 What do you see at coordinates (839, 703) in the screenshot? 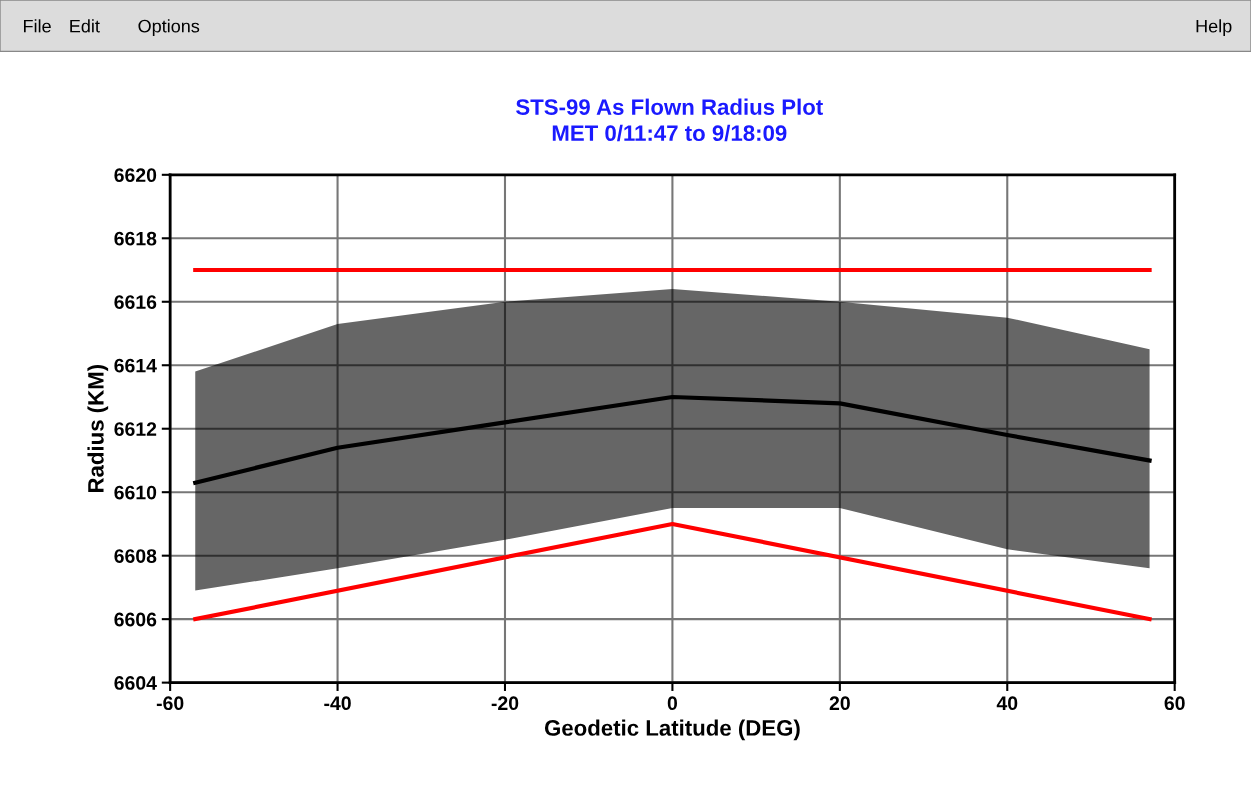
I see `x-tick-label: 20` at bounding box center [839, 703].